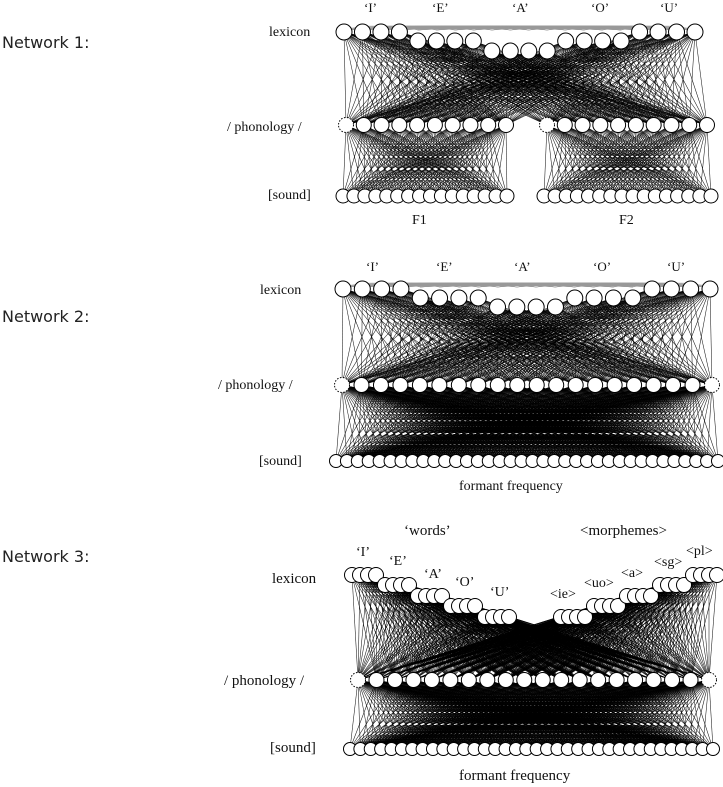 The image size is (723, 787). I want to click on network-2-vowel-a: ‘A’, so click(522, 266).